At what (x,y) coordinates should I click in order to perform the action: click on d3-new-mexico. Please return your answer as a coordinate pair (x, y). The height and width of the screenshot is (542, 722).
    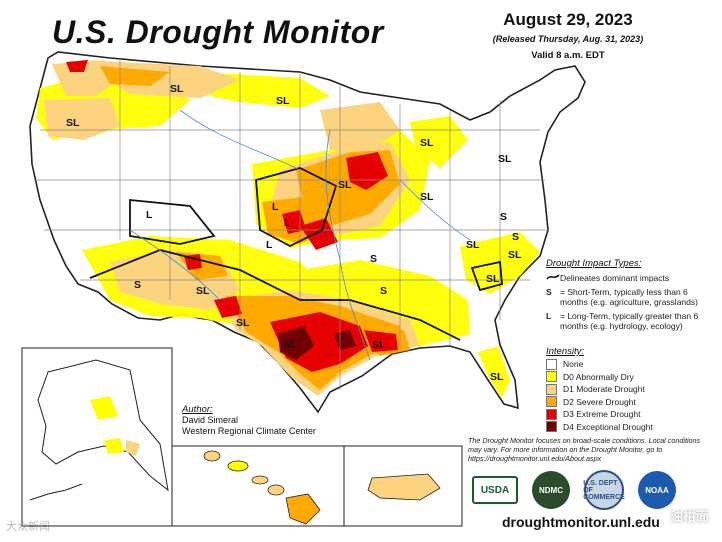
    Looking at the image, I should click on (228, 307).